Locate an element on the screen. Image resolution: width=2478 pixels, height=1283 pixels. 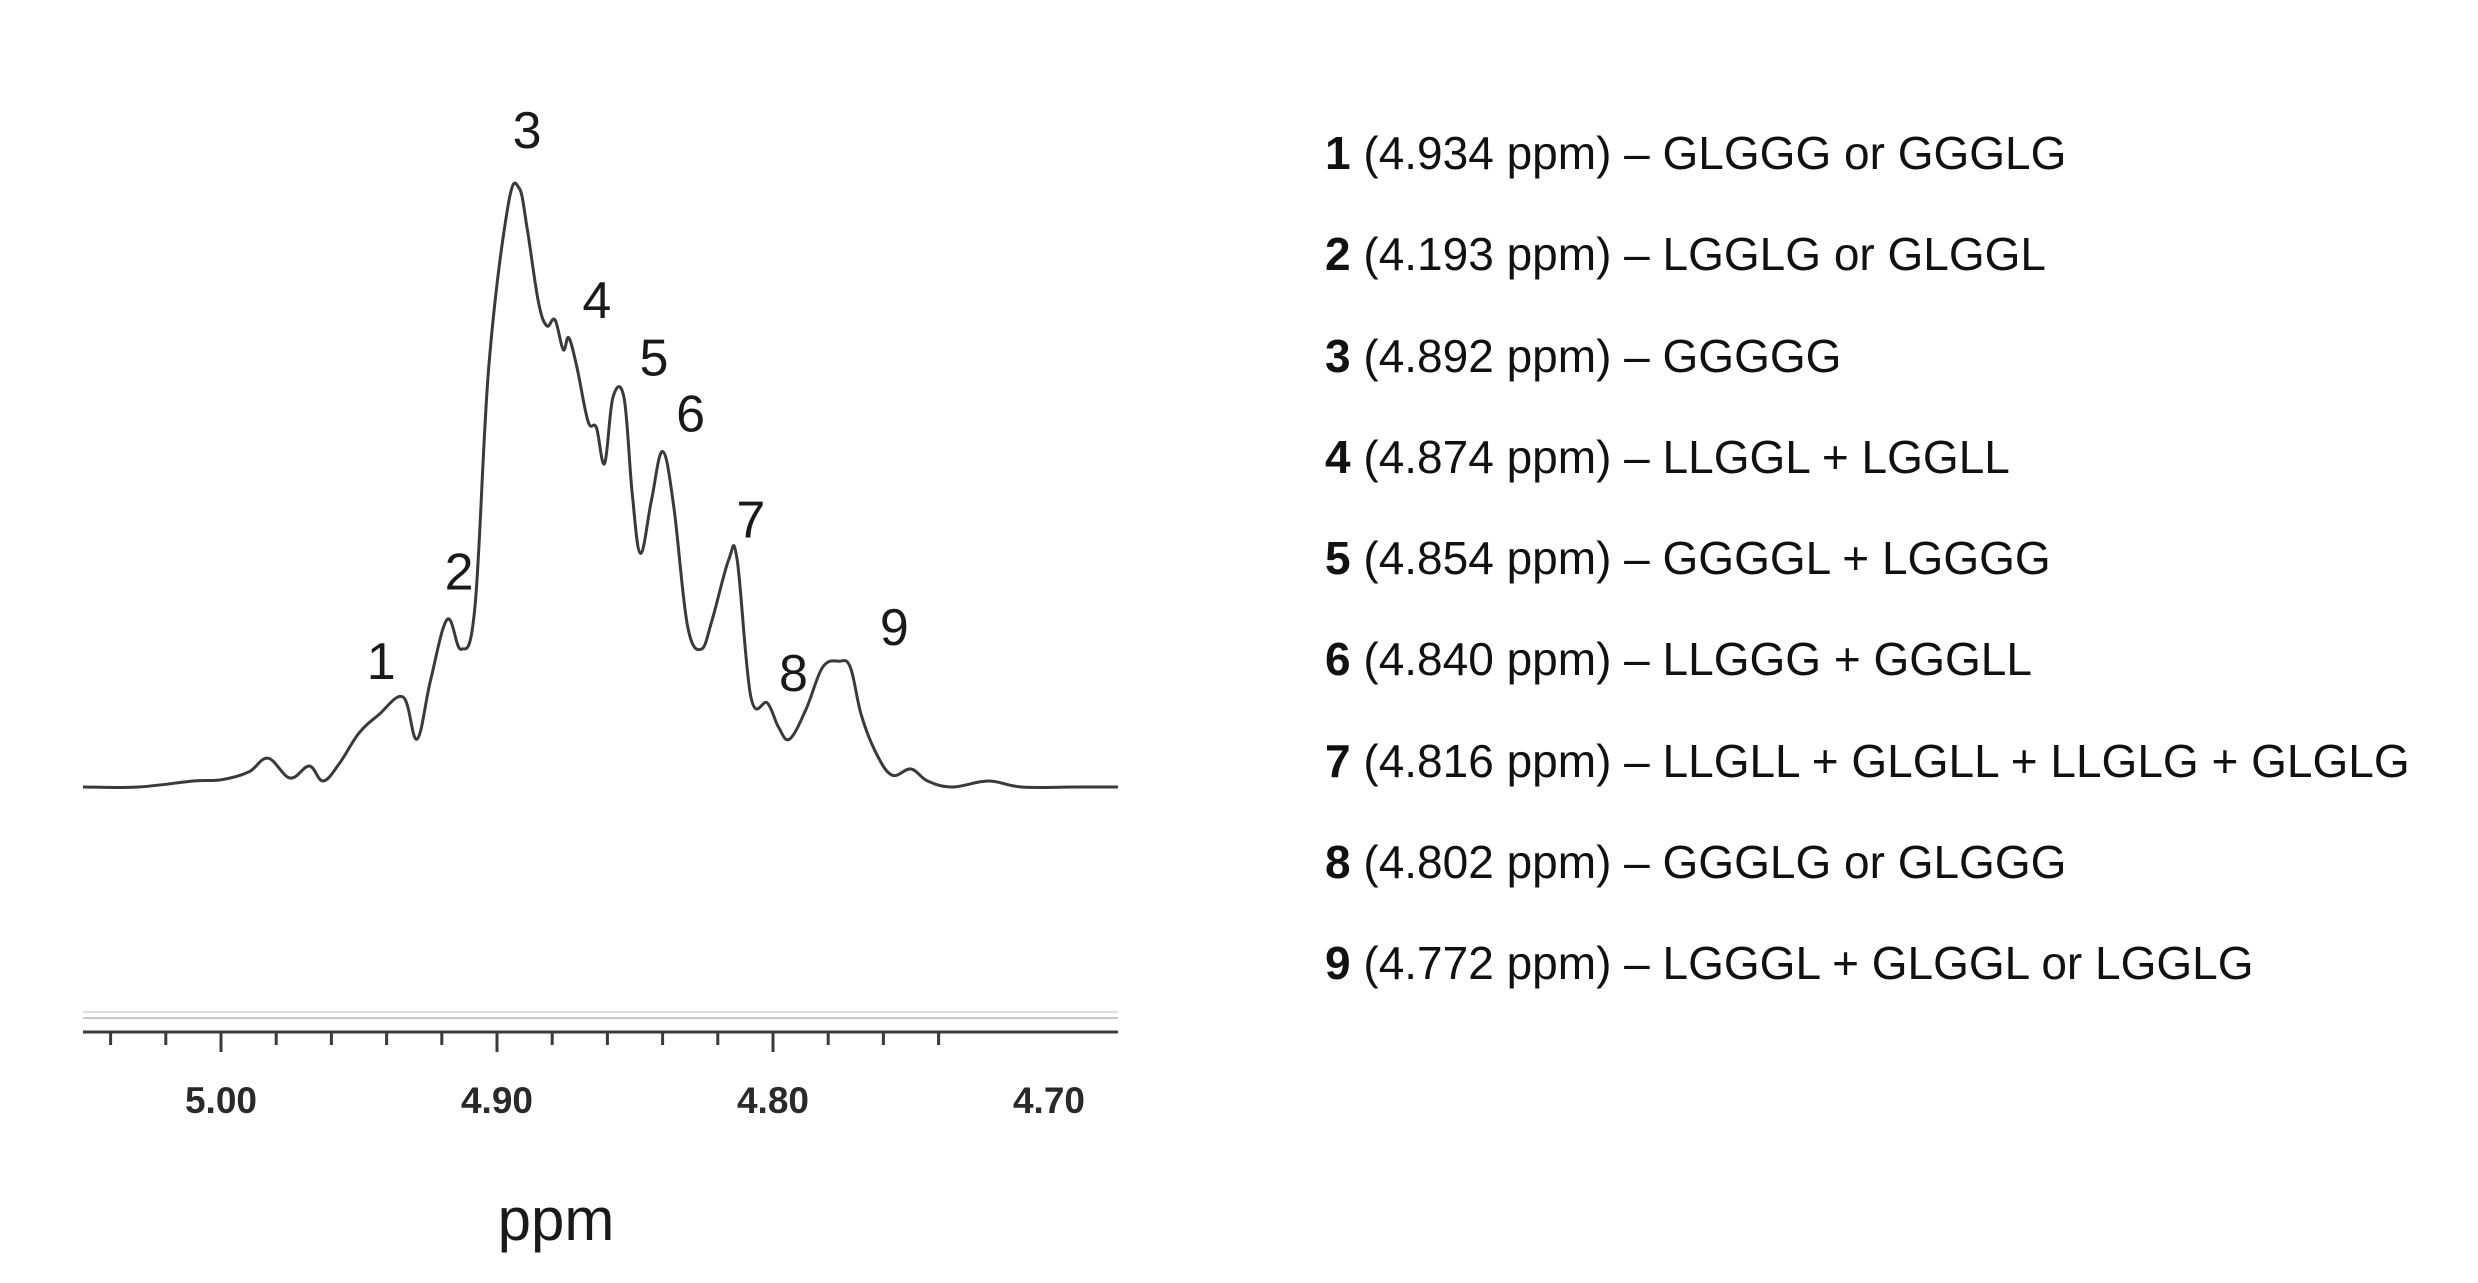
assignment-text: (4.772 ppm) – LGGGL + GLGGL or LGGLG is located at coordinates (1802, 963).